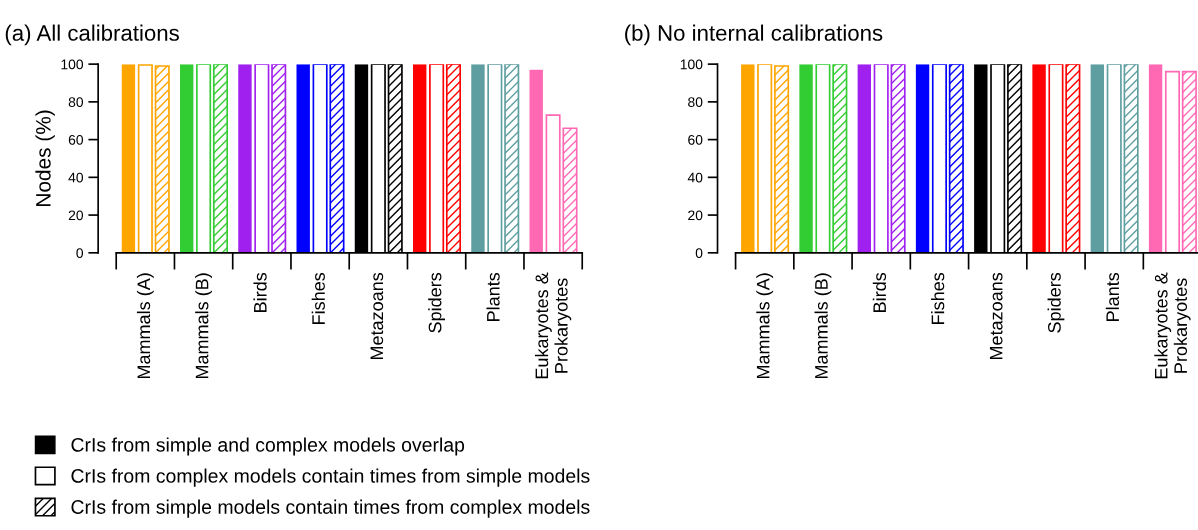 This screenshot has height=530, width=1198. I want to click on chart-title: (b) No internal calibrations, so click(754, 35).